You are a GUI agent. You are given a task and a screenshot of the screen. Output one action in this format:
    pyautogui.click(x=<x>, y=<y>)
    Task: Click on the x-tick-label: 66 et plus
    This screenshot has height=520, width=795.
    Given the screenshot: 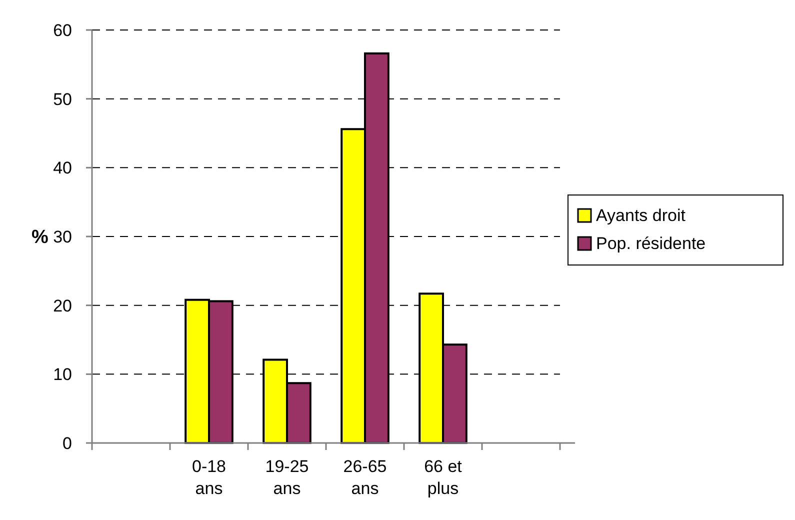 What is the action you would take?
    pyautogui.click(x=443, y=477)
    